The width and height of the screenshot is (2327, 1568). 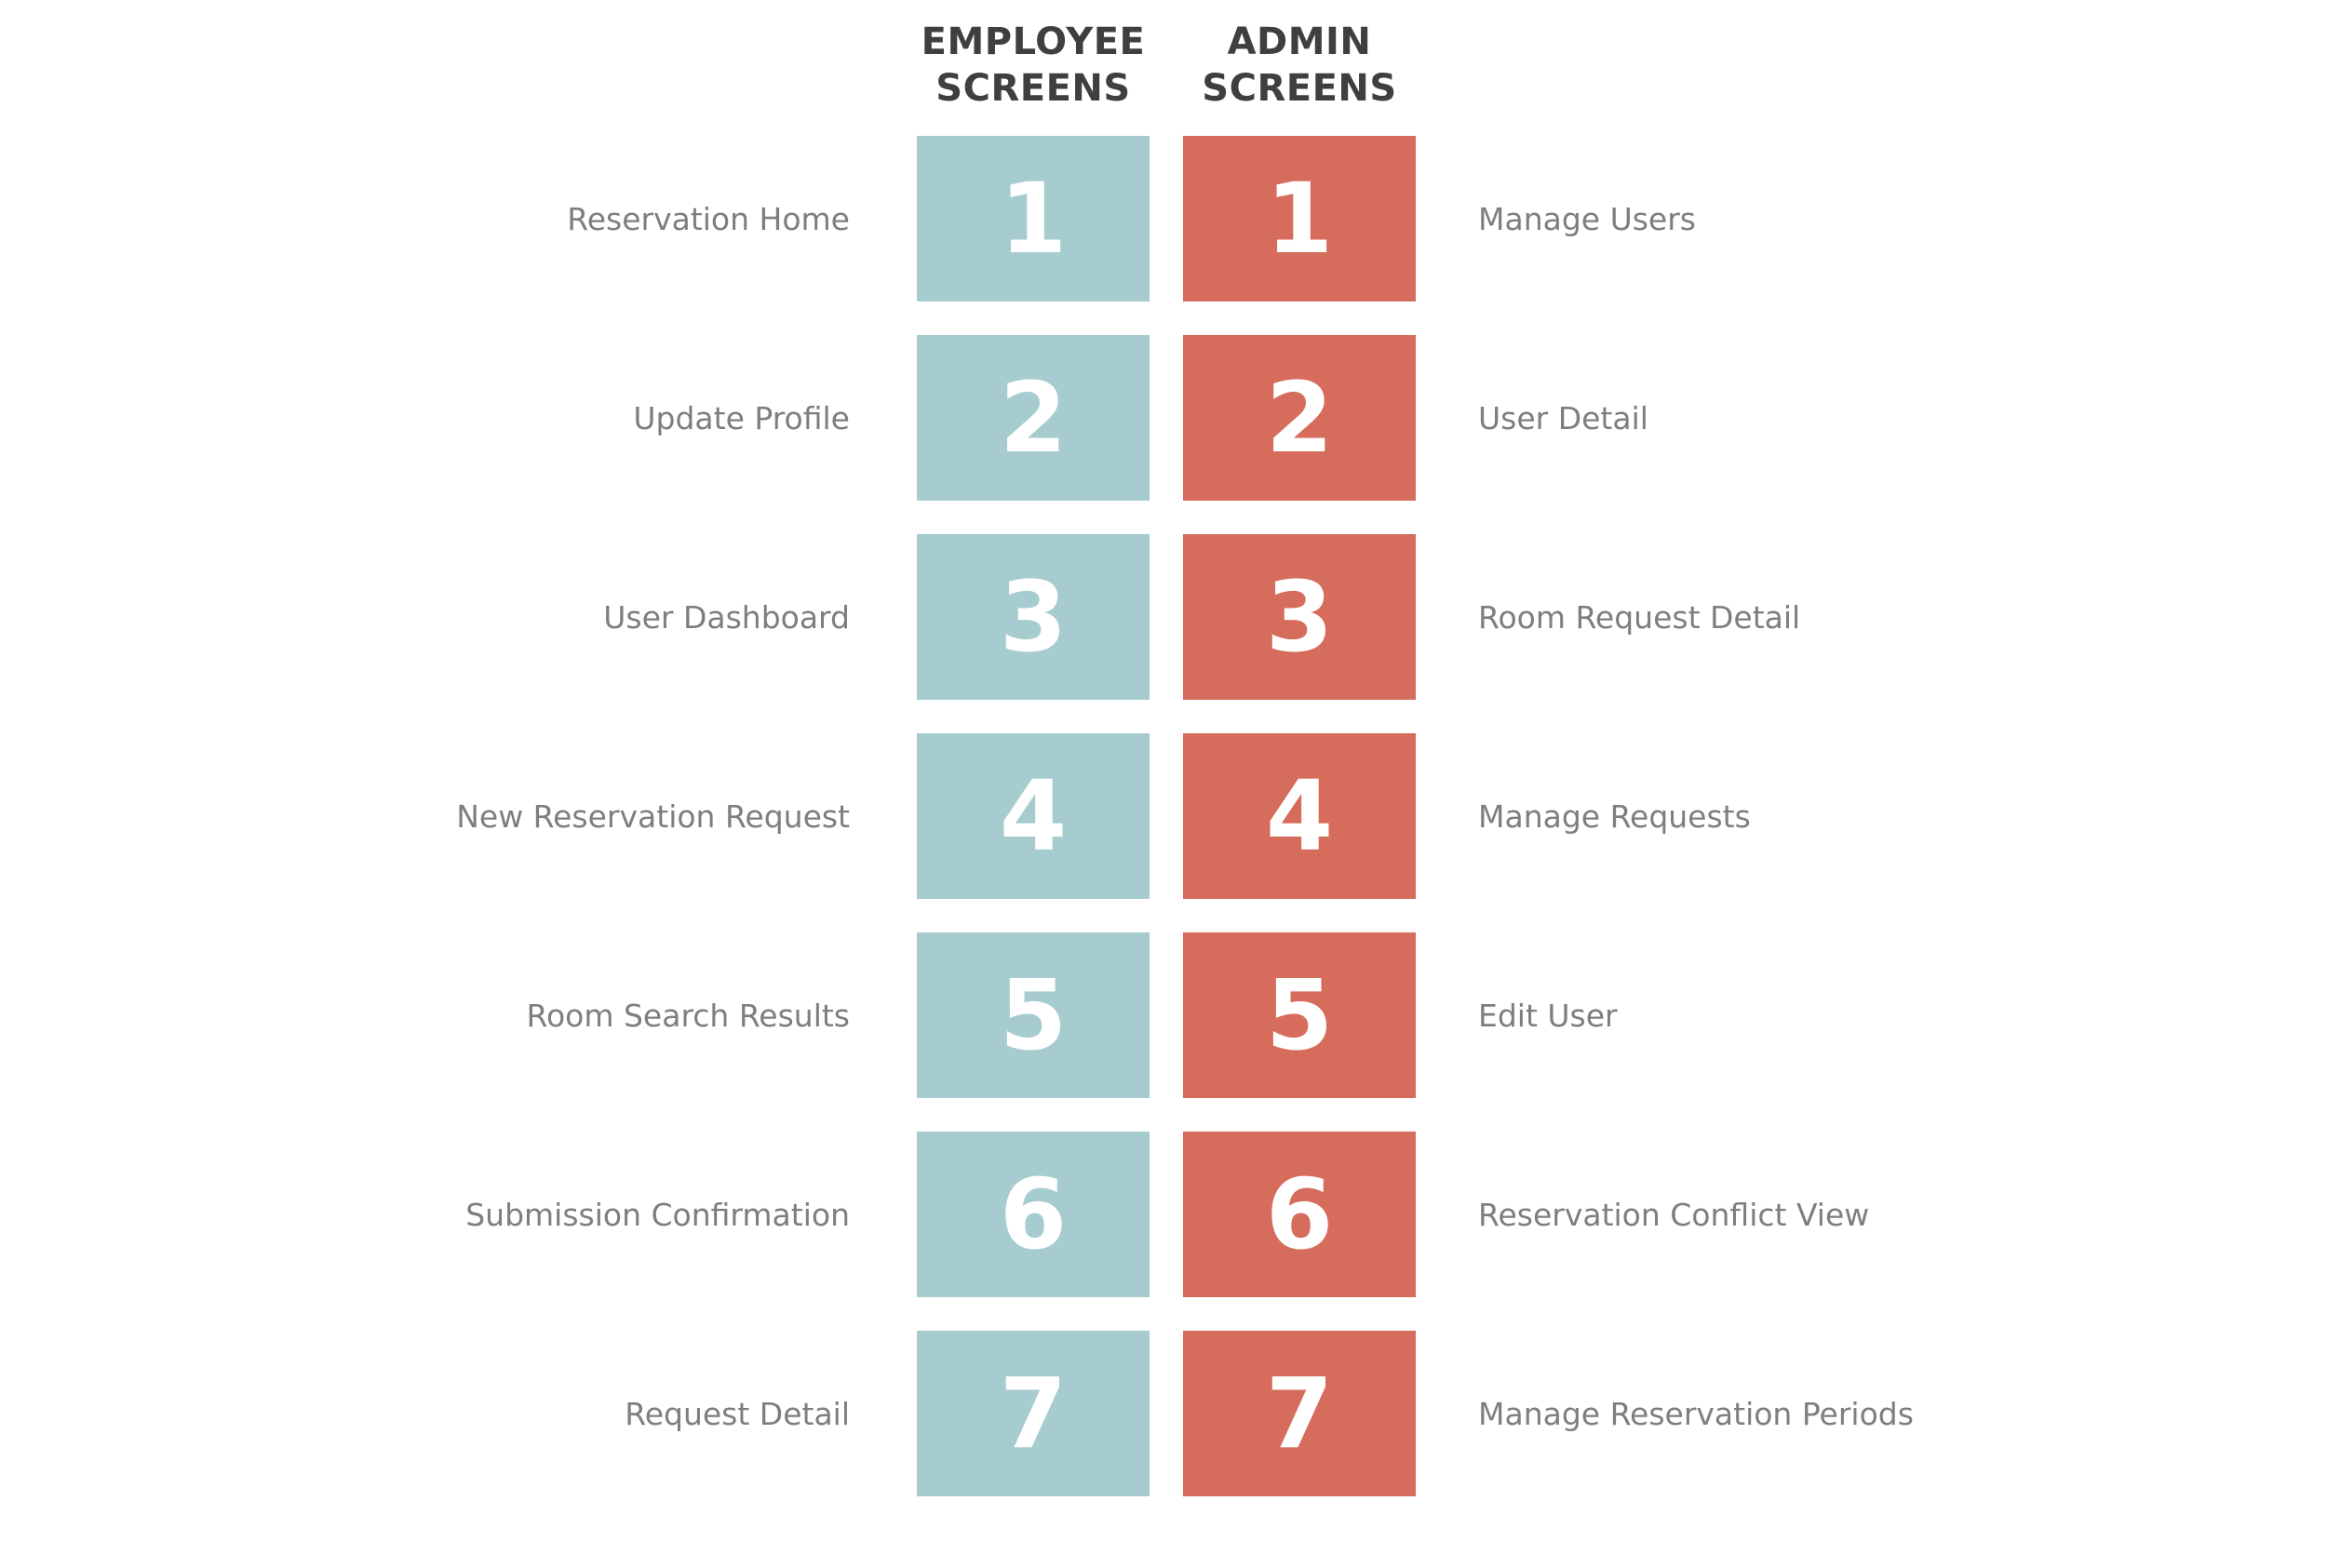 I want to click on admin-screen-tile: 2, so click(x=1299, y=418).